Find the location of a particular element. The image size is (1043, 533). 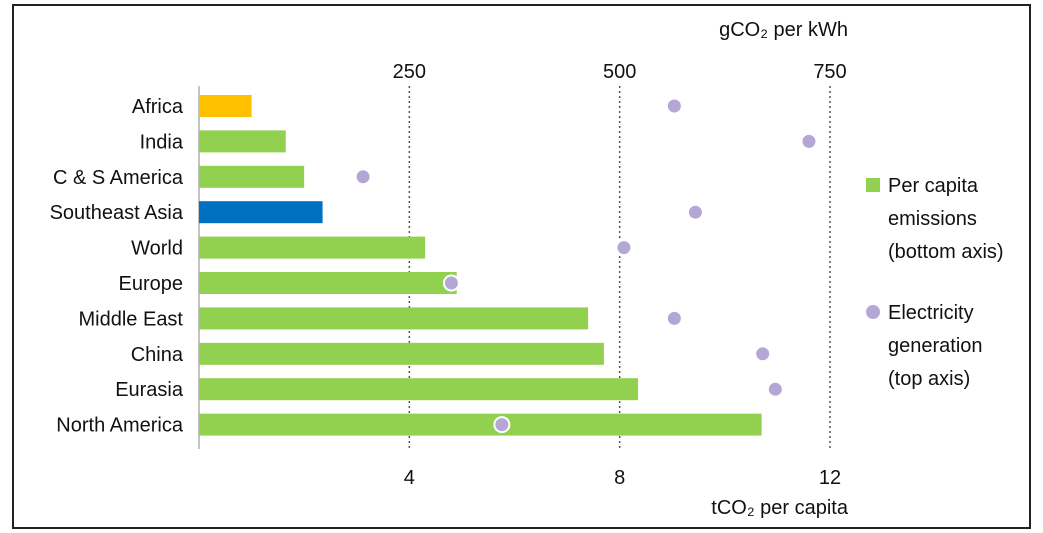

category-label: World is located at coordinates (157, 249).